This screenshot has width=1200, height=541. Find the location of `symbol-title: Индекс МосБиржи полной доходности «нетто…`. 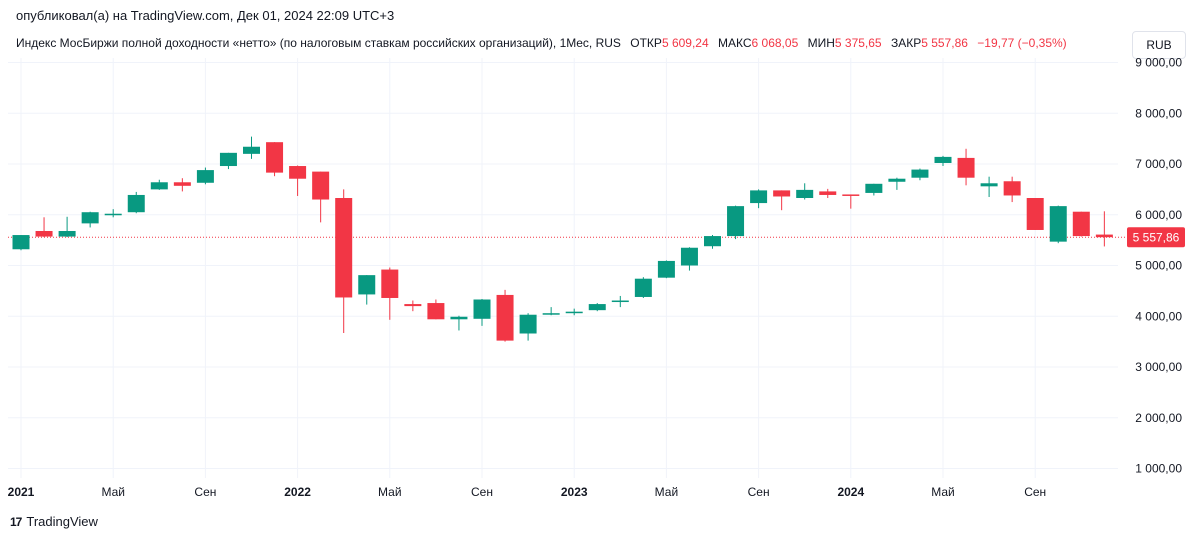

symbol-title: Индекс МосБиржи полной доходности «нетто… is located at coordinates (318, 43).